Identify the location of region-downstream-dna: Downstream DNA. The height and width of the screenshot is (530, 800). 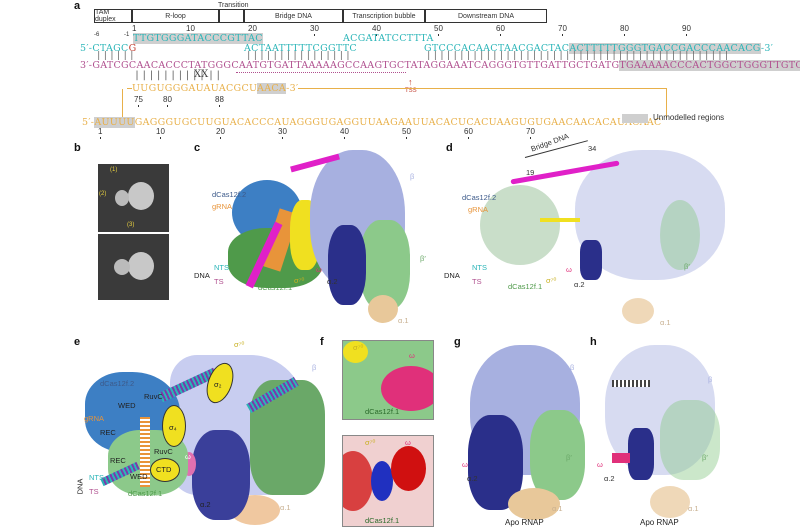
(486, 16).